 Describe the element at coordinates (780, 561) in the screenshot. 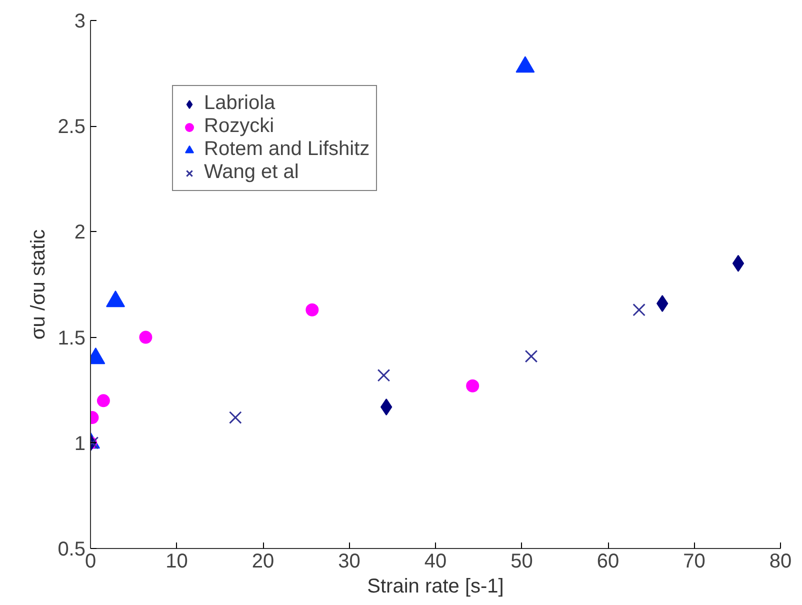

I see `x-tick-label: 80` at that location.